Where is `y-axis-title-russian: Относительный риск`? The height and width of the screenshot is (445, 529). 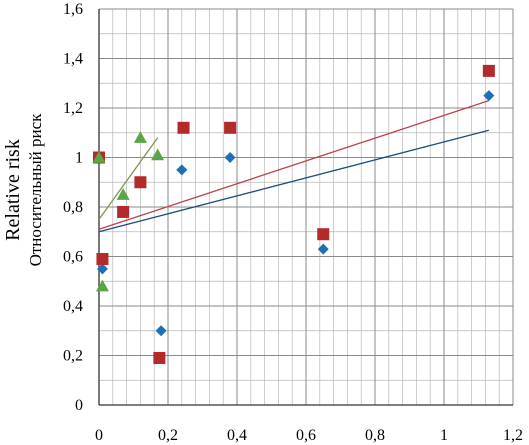
y-axis-title-russian: Относительный риск is located at coordinates (35, 190).